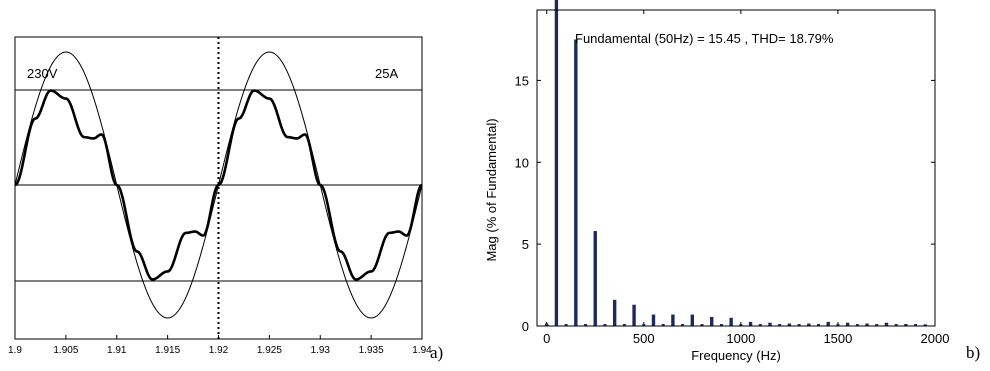 This screenshot has width=990, height=371. Describe the element at coordinates (219, 350) in the screenshot. I see `x-tick-label: 1.92` at that location.